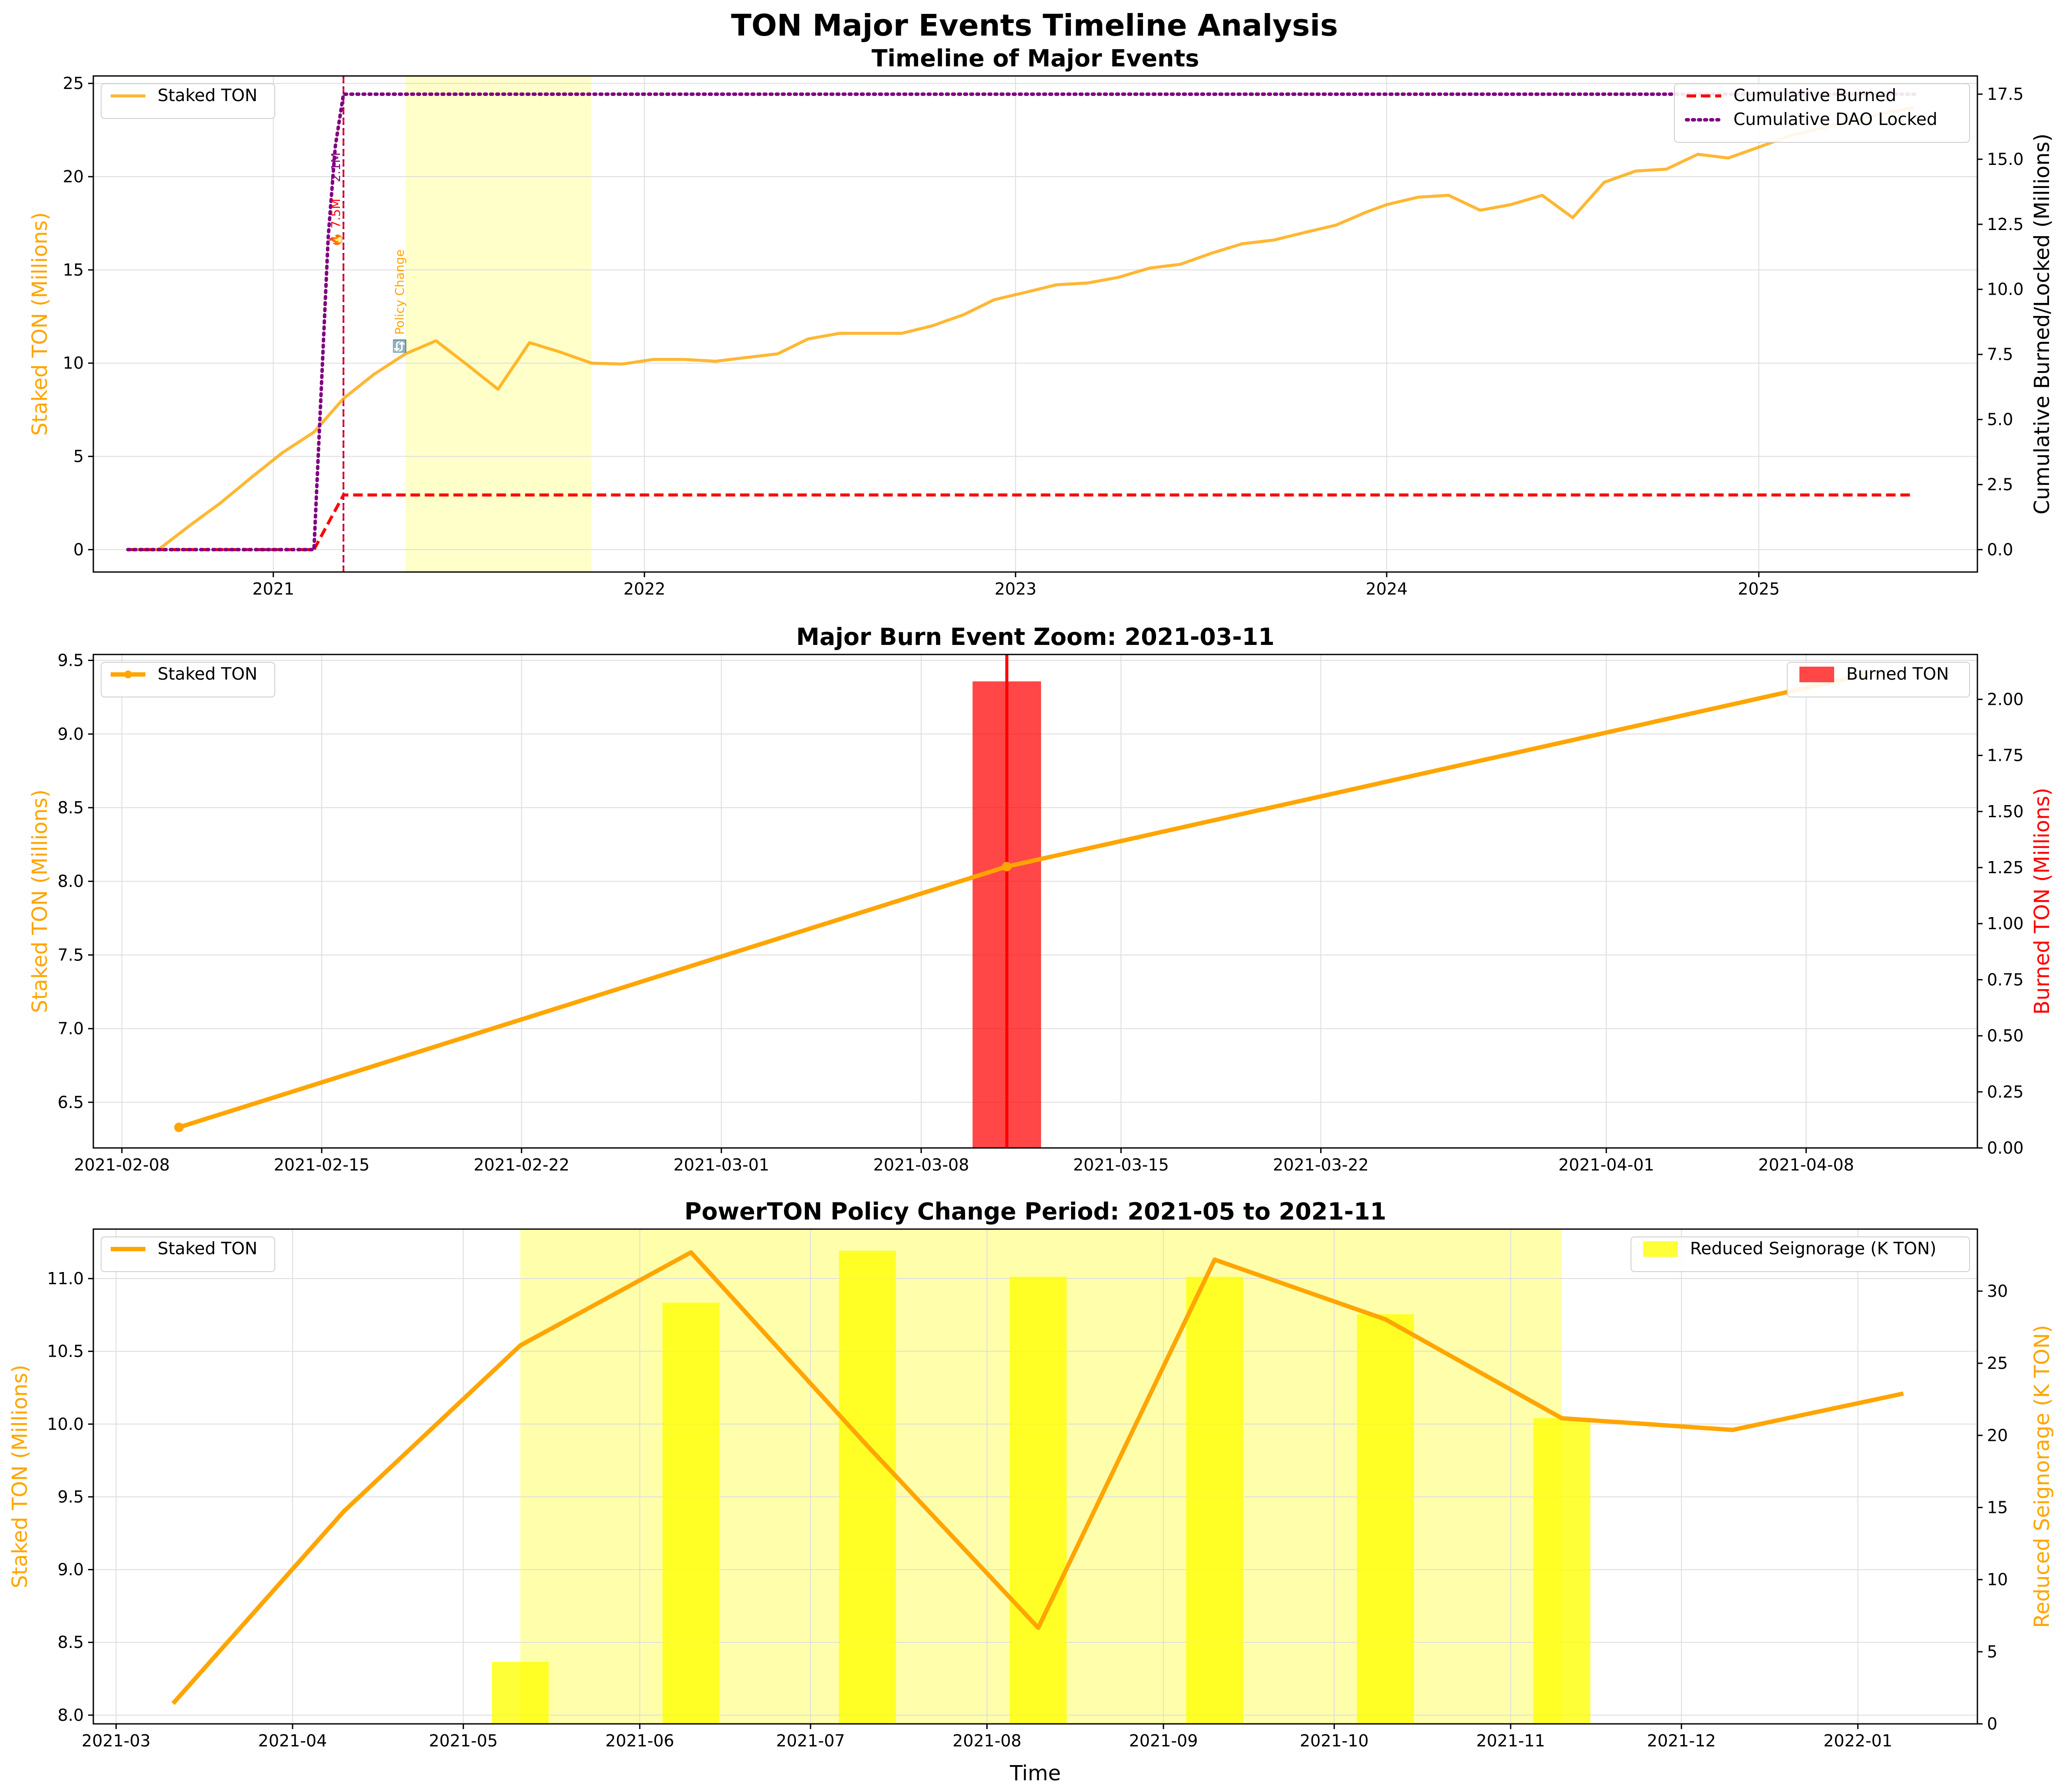  Describe the element at coordinates (1034, 25) in the screenshot. I see `figure-suptitle: TON Major Events Timeline Analysis` at that location.